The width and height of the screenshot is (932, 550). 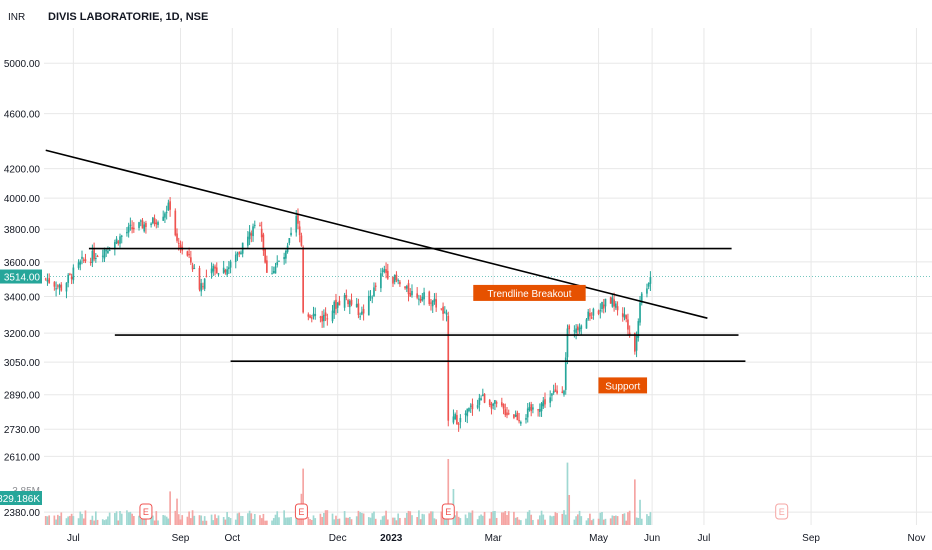 I want to click on volume-tag, so click(x=21, y=498).